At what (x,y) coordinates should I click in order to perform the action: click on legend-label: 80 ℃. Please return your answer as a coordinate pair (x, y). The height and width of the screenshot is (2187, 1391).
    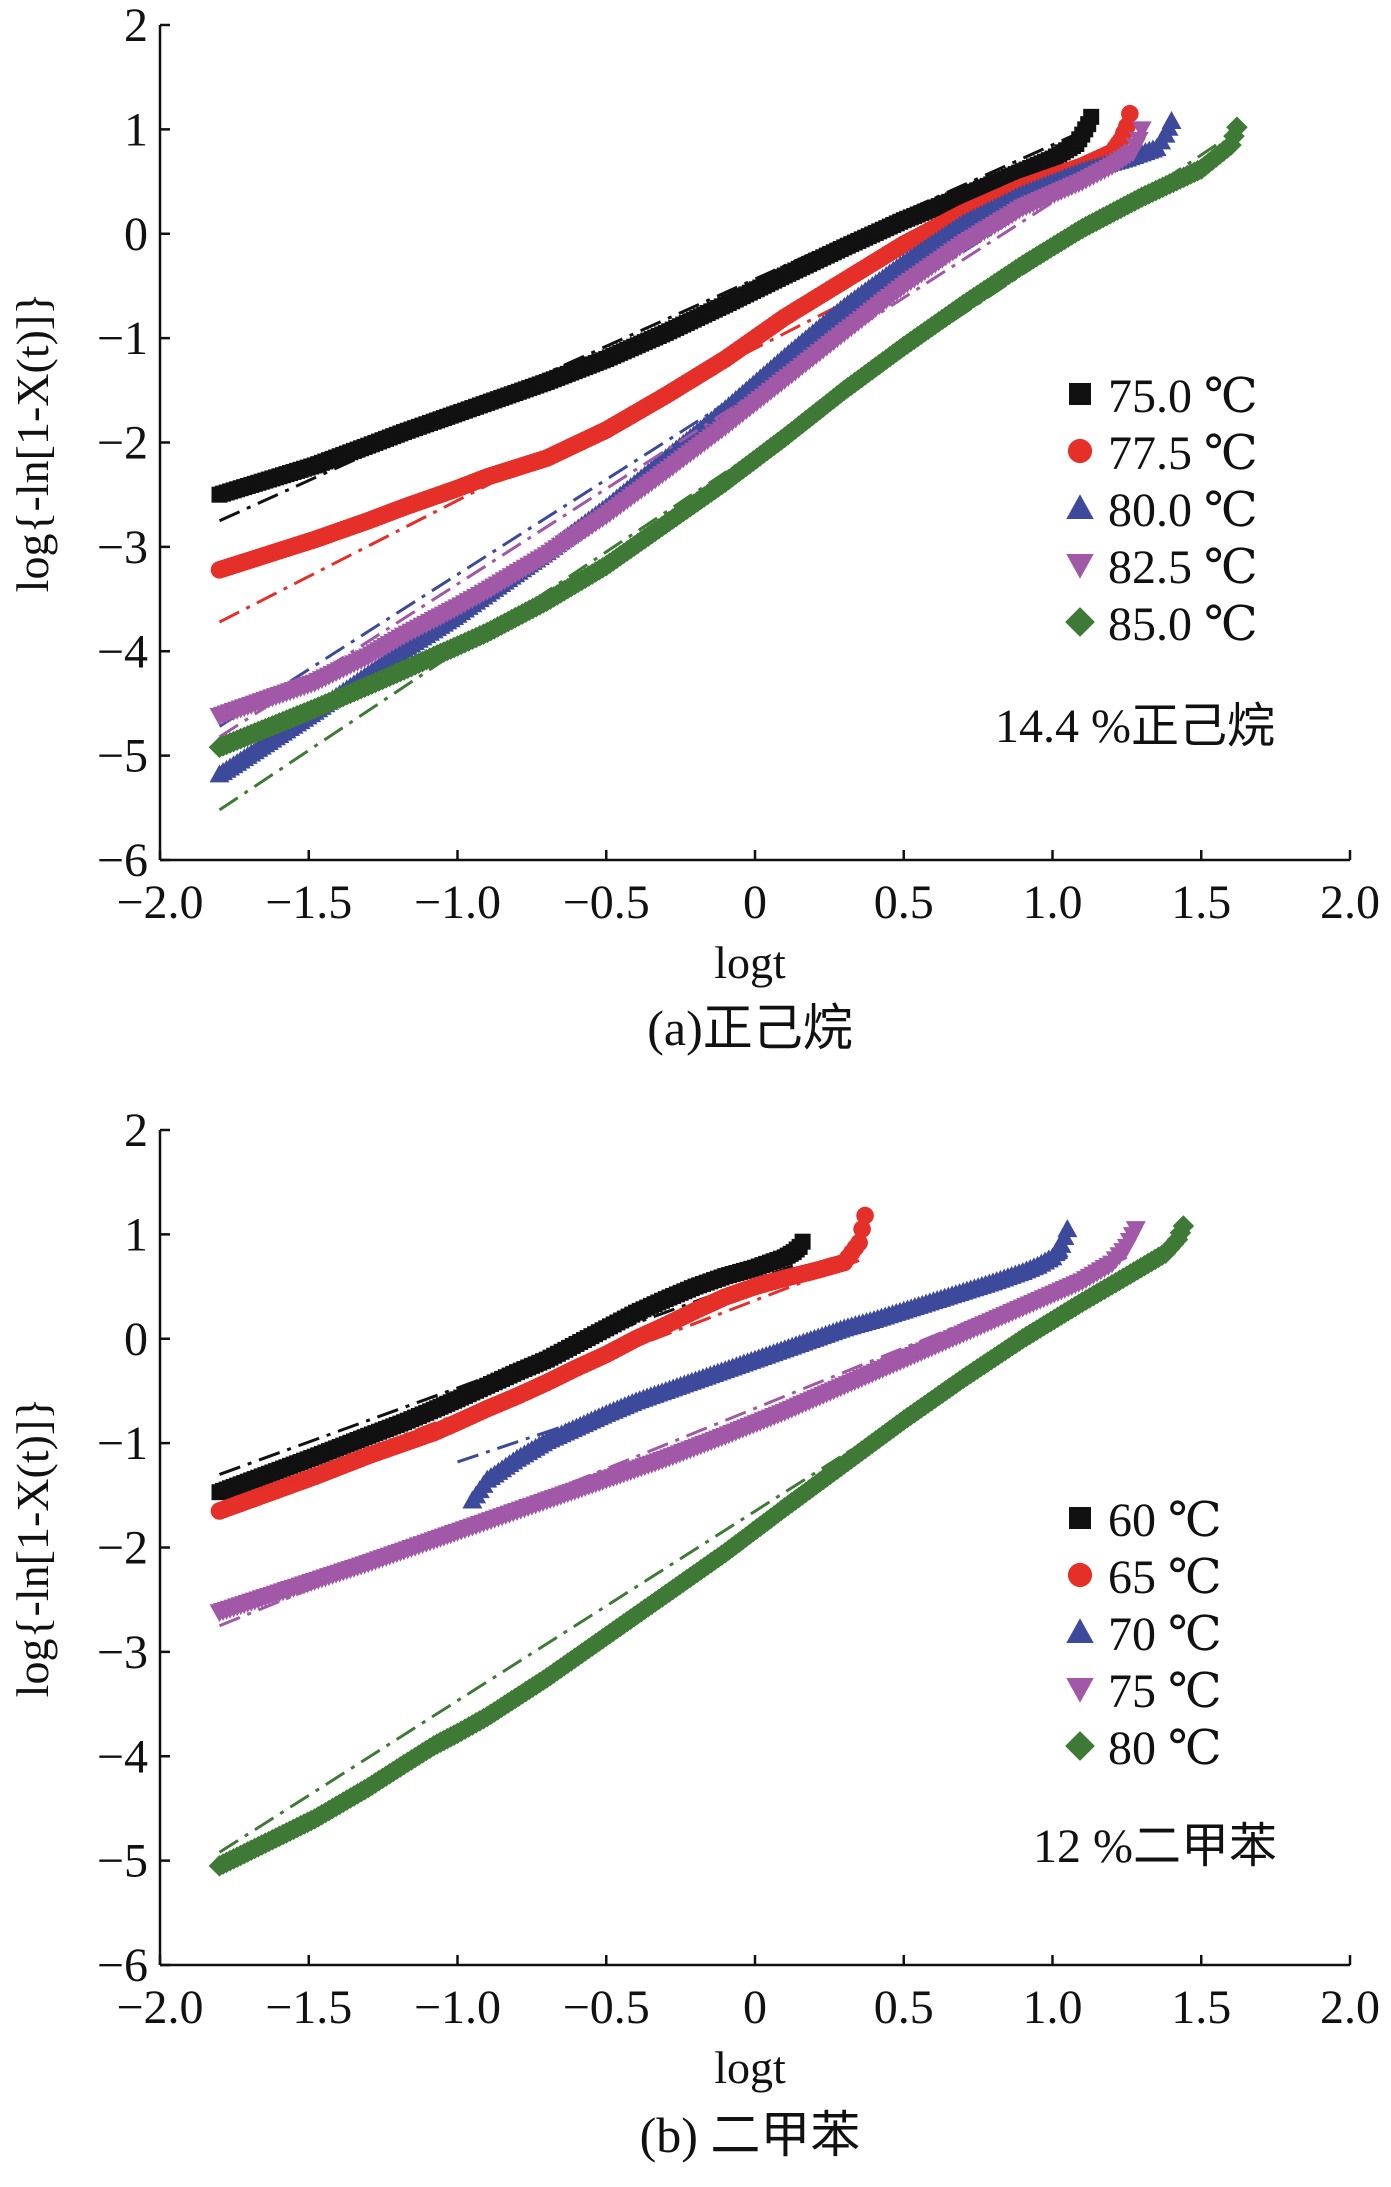
    Looking at the image, I should click on (1165, 1748).